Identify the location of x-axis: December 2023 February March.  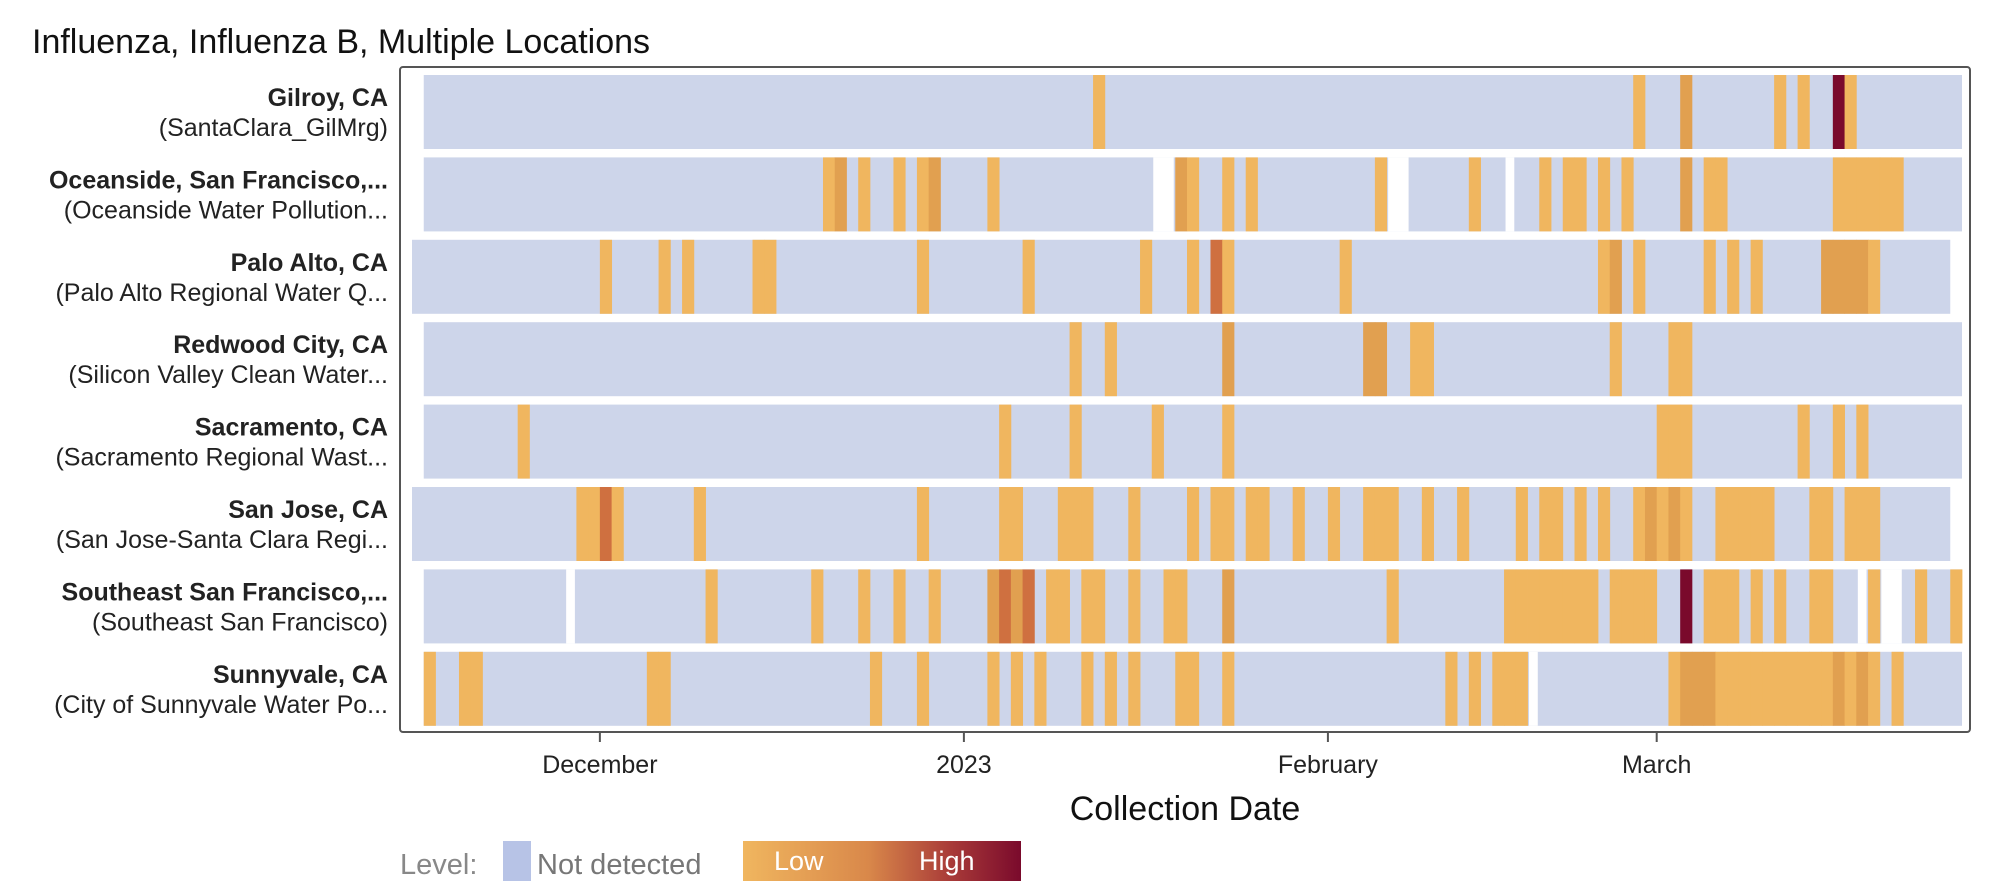
(1116, 755).